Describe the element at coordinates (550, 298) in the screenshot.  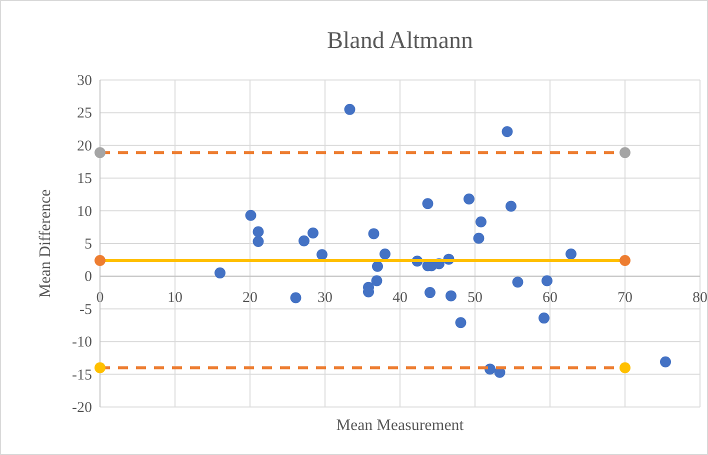
I see `x-tick-label: 60` at that location.